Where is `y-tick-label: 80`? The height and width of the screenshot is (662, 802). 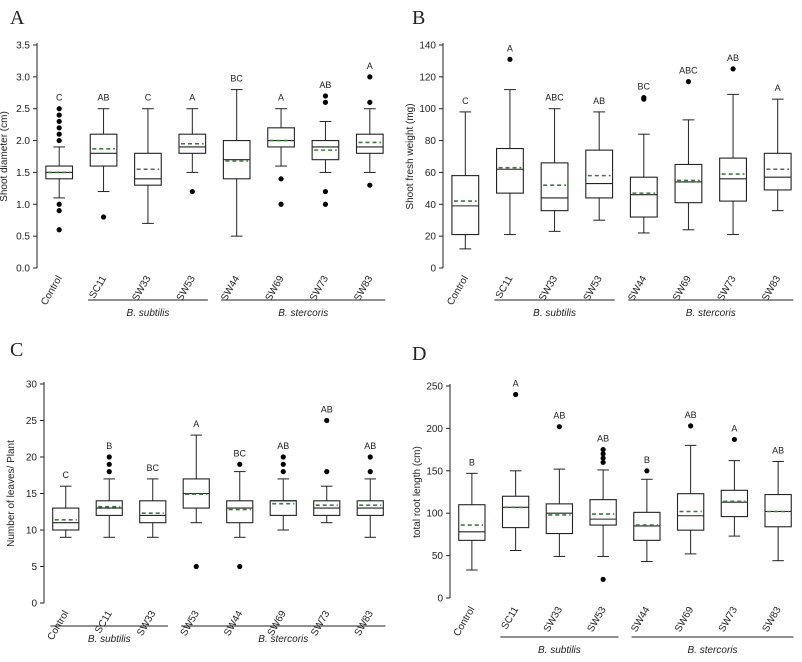 y-tick-label: 80 is located at coordinates (431, 141).